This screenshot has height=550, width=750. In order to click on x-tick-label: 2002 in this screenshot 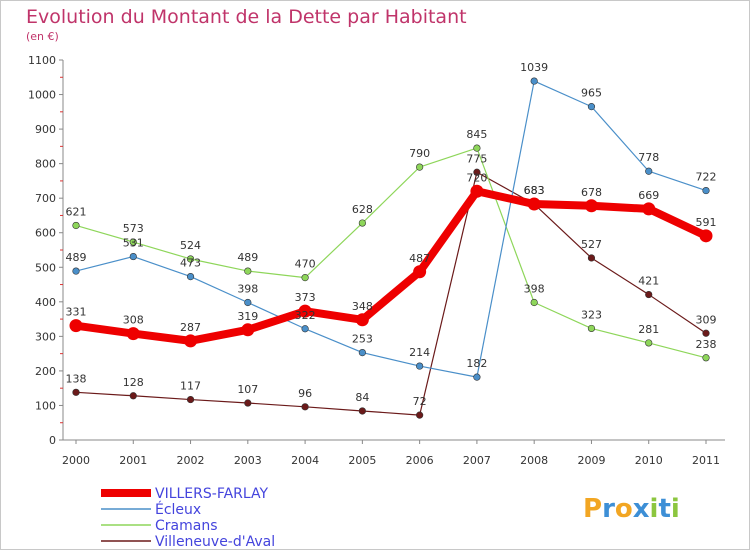, I will do `click(191, 460)`.